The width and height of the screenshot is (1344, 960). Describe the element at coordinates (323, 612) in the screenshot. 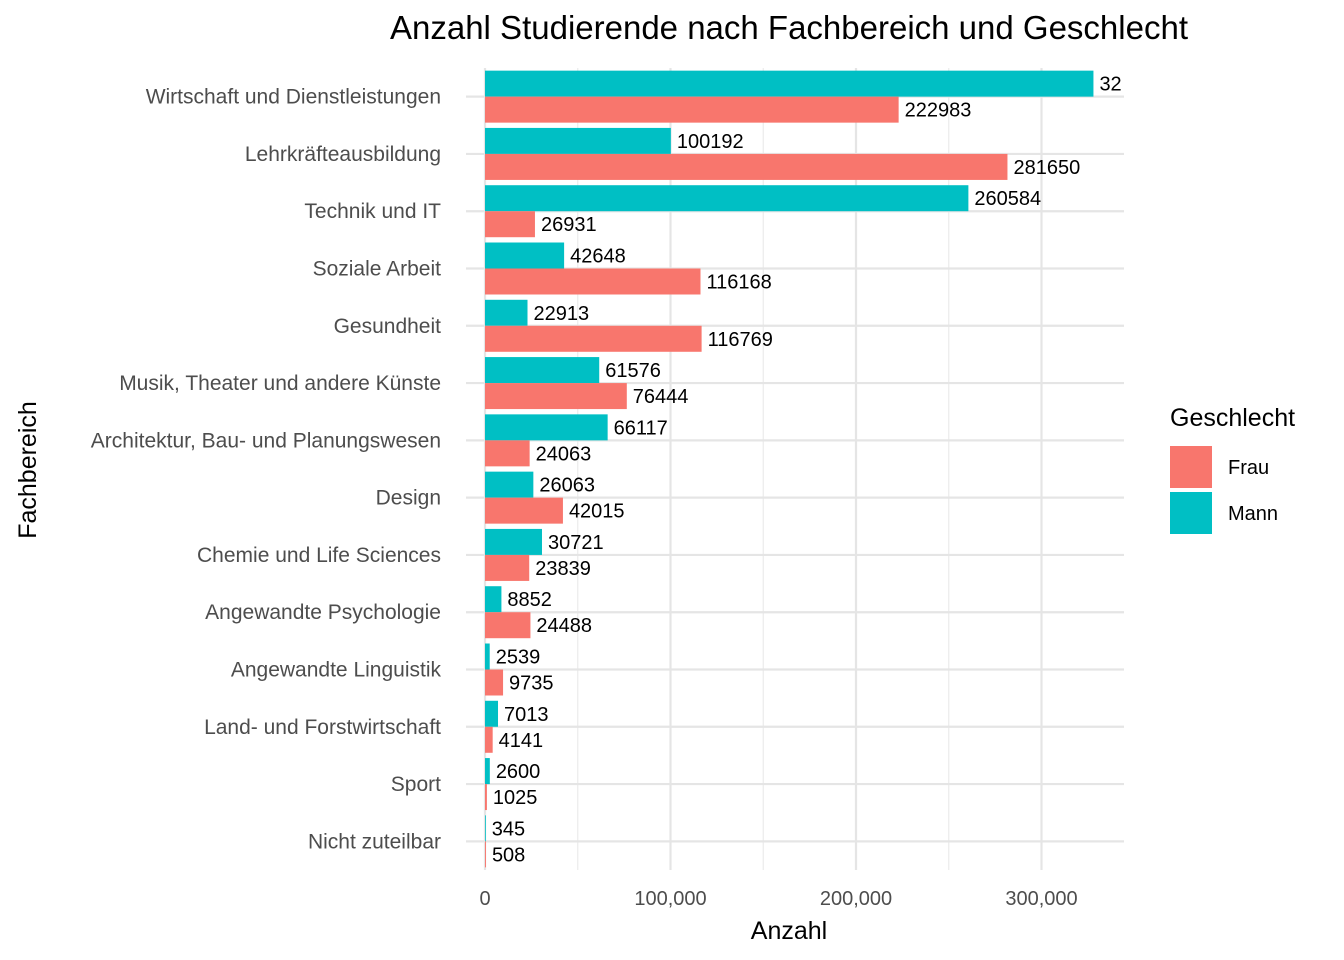

I see `category-label-10: Angewandte Psychologie` at that location.